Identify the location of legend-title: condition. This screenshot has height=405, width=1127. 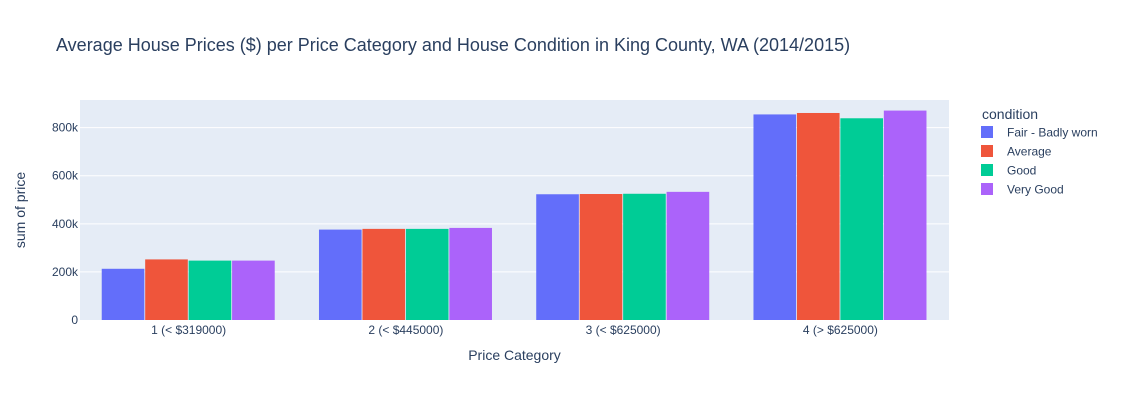
(1010, 114).